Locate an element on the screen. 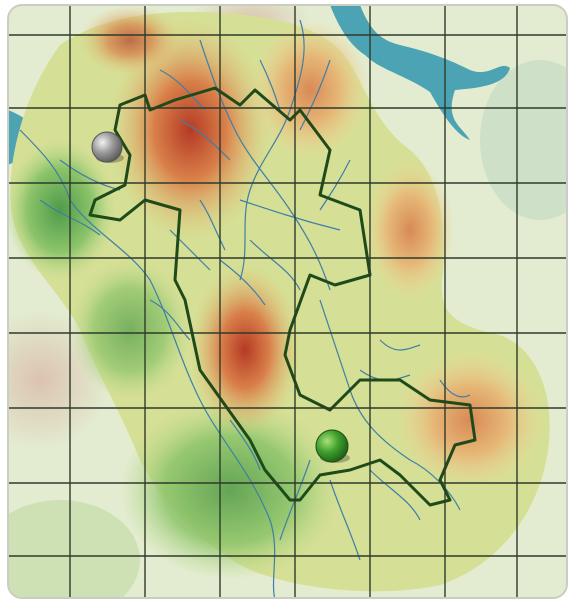 The image size is (575, 606). grey-marker is located at coordinates (107, 147).